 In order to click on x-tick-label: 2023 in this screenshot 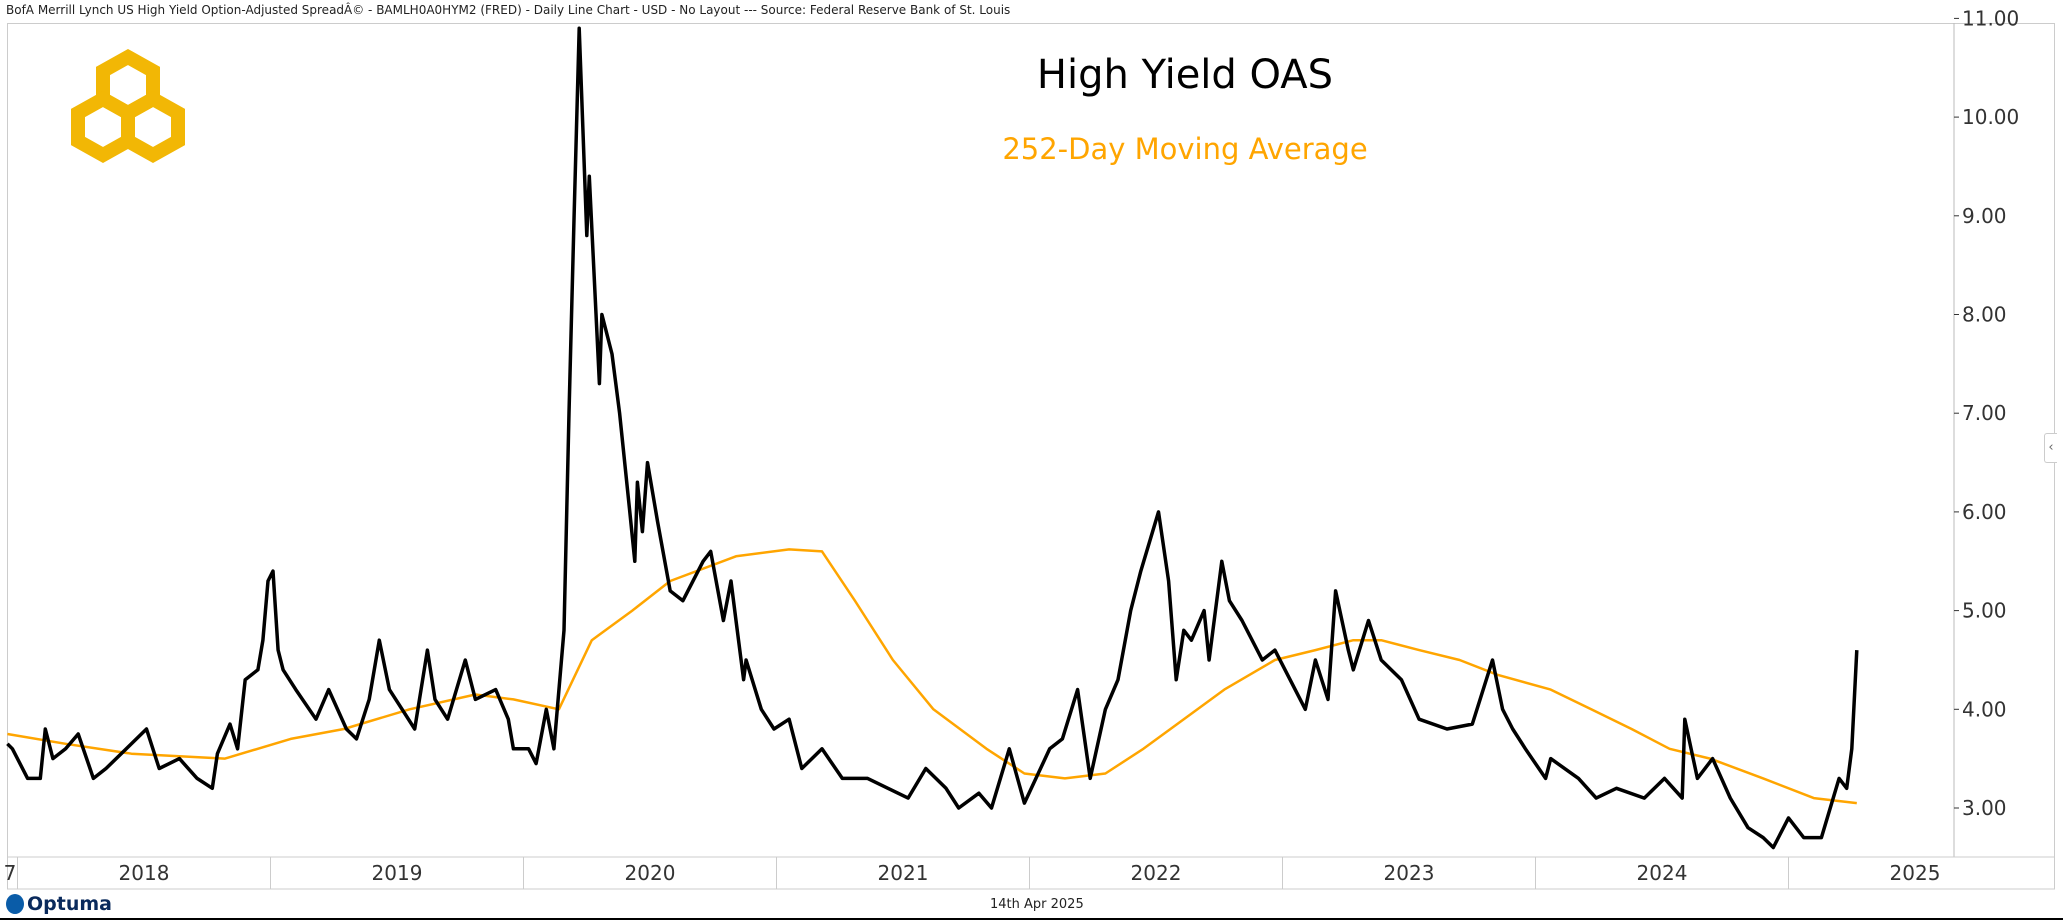, I will do `click(1409, 873)`.